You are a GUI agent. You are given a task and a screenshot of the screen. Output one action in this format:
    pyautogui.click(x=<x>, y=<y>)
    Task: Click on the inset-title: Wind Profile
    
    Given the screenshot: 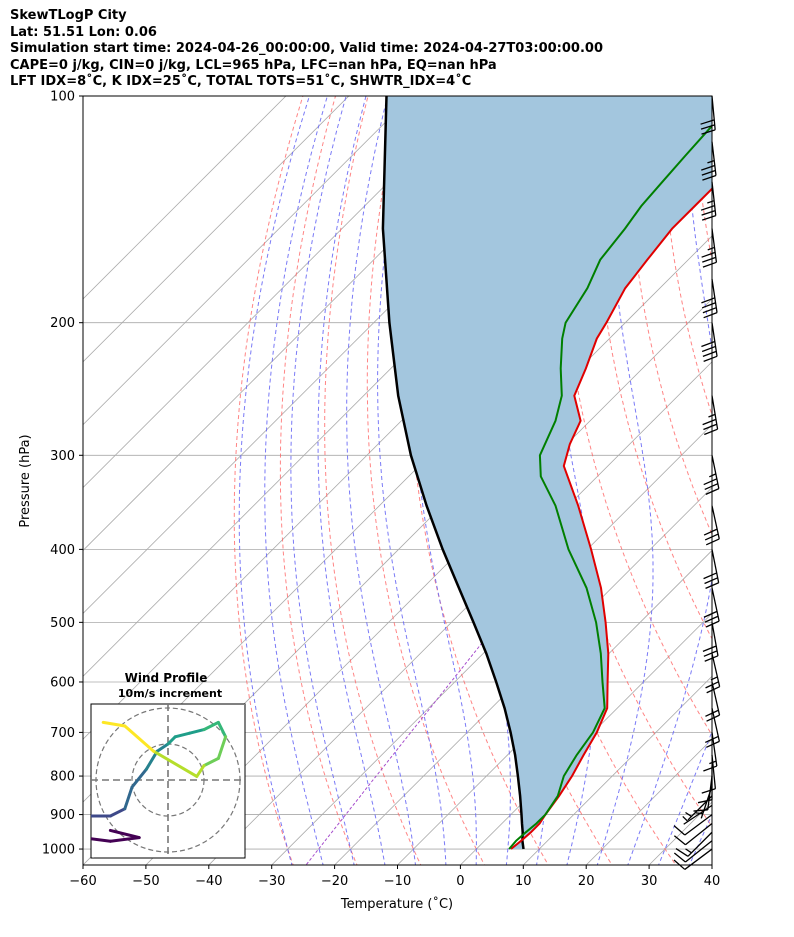 What is the action you would take?
    pyautogui.click(x=166, y=678)
    